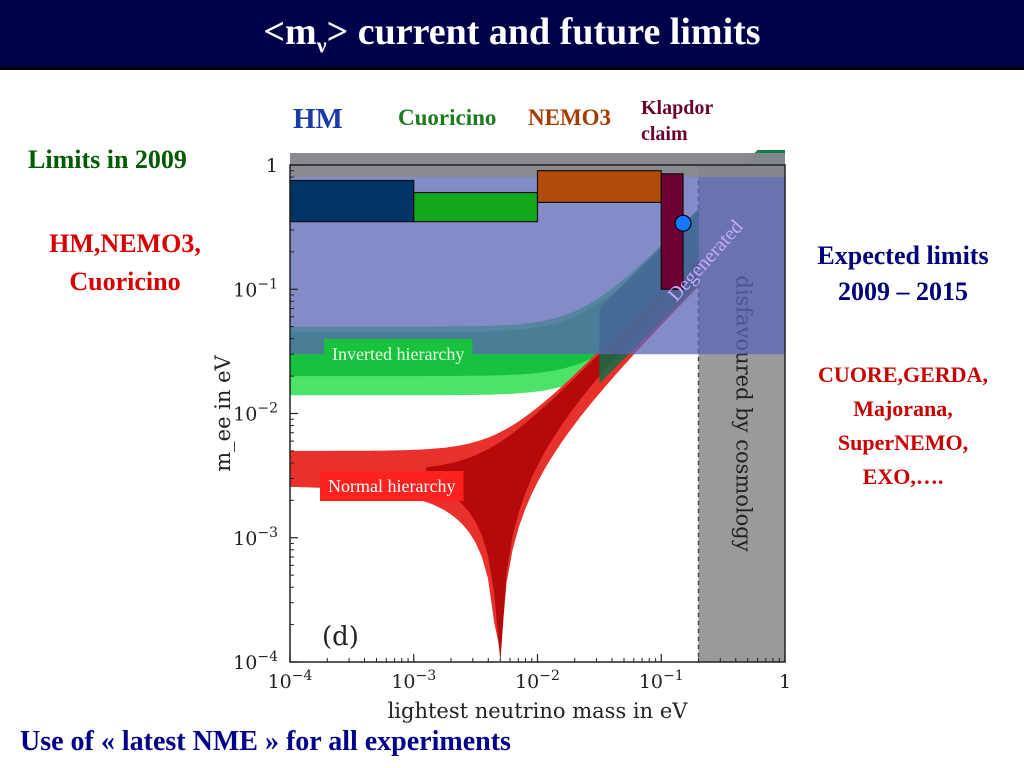 Image resolution: width=1024 pixels, height=768 pixels. I want to click on future-line1: CUORE,GERDA,, so click(903, 374).